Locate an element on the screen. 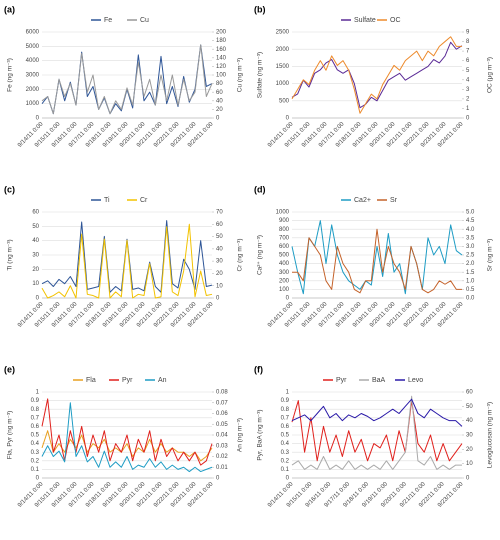 The width and height of the screenshot is (500, 540). y2-tick-label: 0.01 is located at coordinates (222, 468).